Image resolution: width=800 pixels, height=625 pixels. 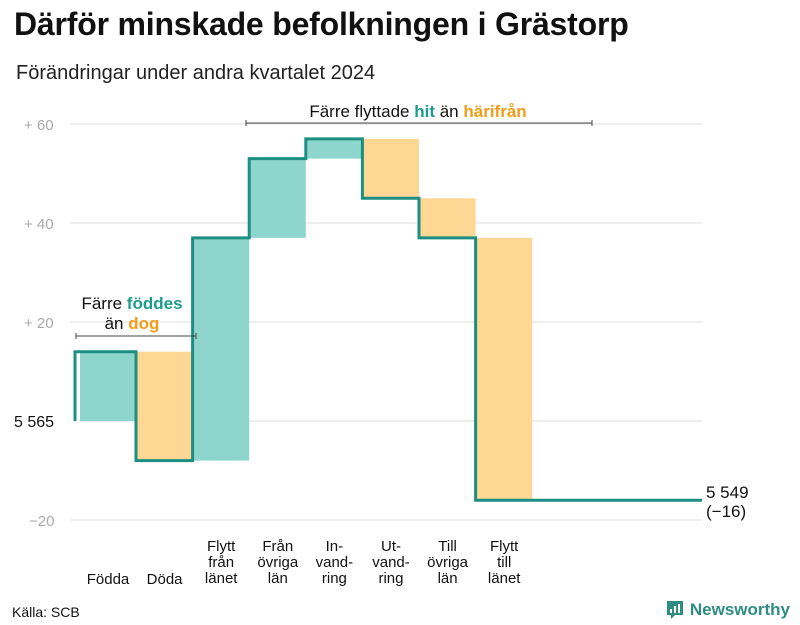 What do you see at coordinates (165, 579) in the screenshot?
I see `x-axis-label: Döda` at bounding box center [165, 579].